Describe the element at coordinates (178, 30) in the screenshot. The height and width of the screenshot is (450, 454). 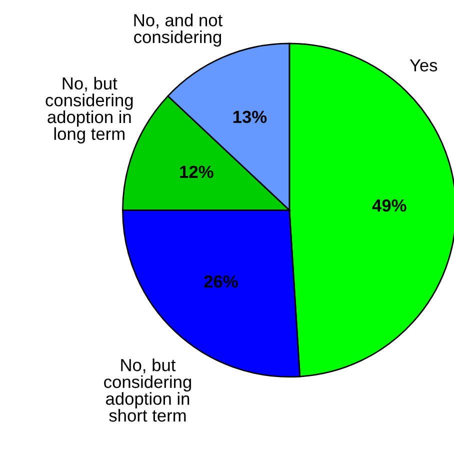
I see `slice-label: No, and not considering` at that location.